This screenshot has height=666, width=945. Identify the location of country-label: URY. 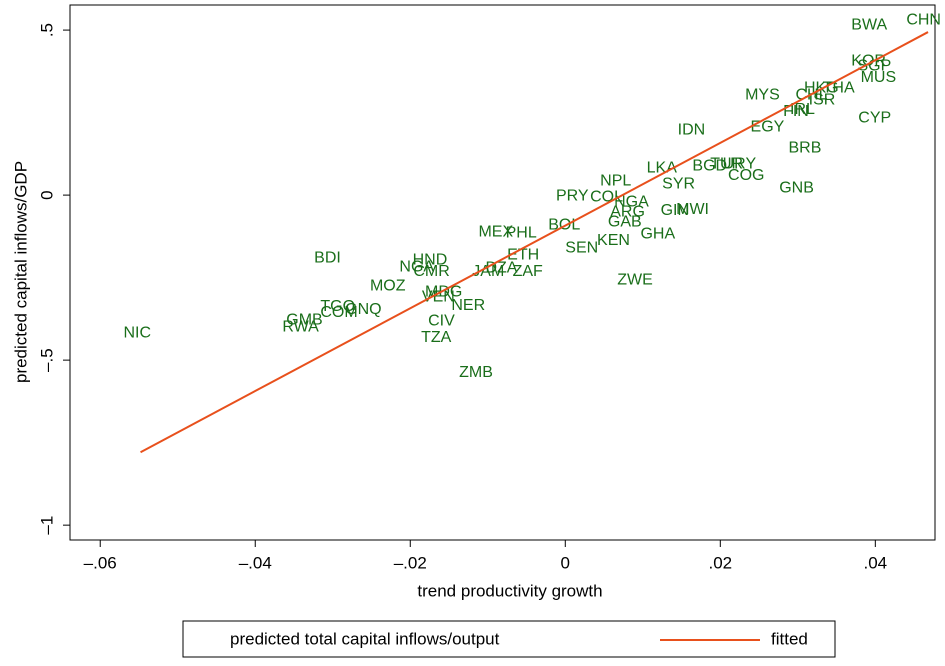
(740, 163).